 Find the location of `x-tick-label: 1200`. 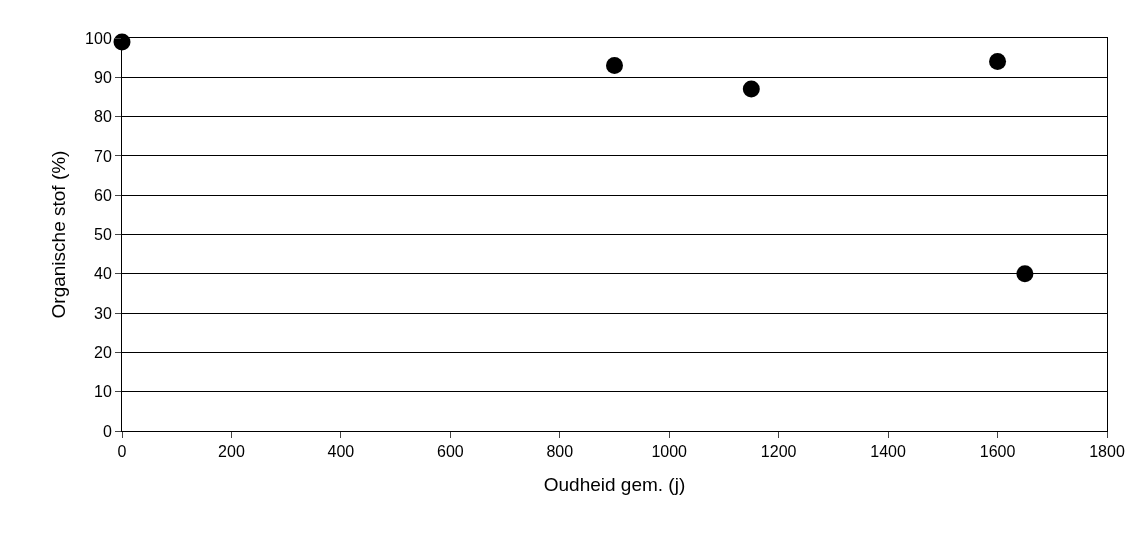

x-tick-label: 1200 is located at coordinates (778, 452).